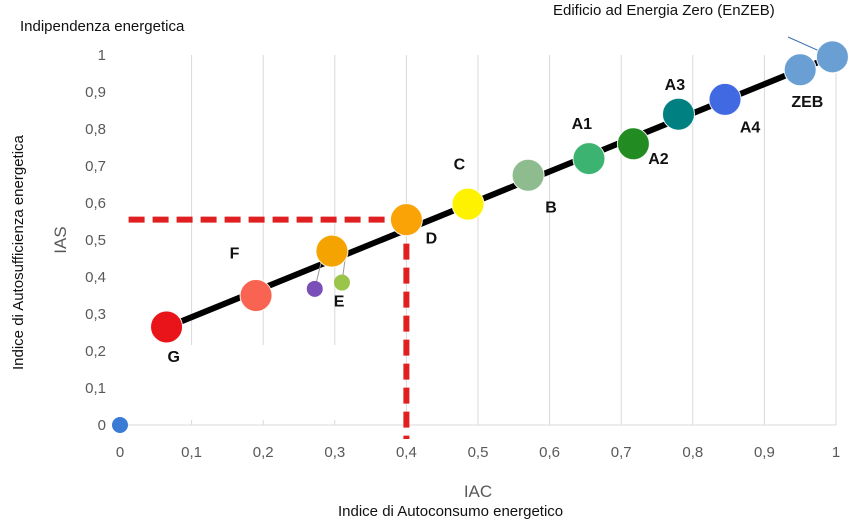  Describe the element at coordinates (582, 124) in the screenshot. I see `point-label: A1` at that location.